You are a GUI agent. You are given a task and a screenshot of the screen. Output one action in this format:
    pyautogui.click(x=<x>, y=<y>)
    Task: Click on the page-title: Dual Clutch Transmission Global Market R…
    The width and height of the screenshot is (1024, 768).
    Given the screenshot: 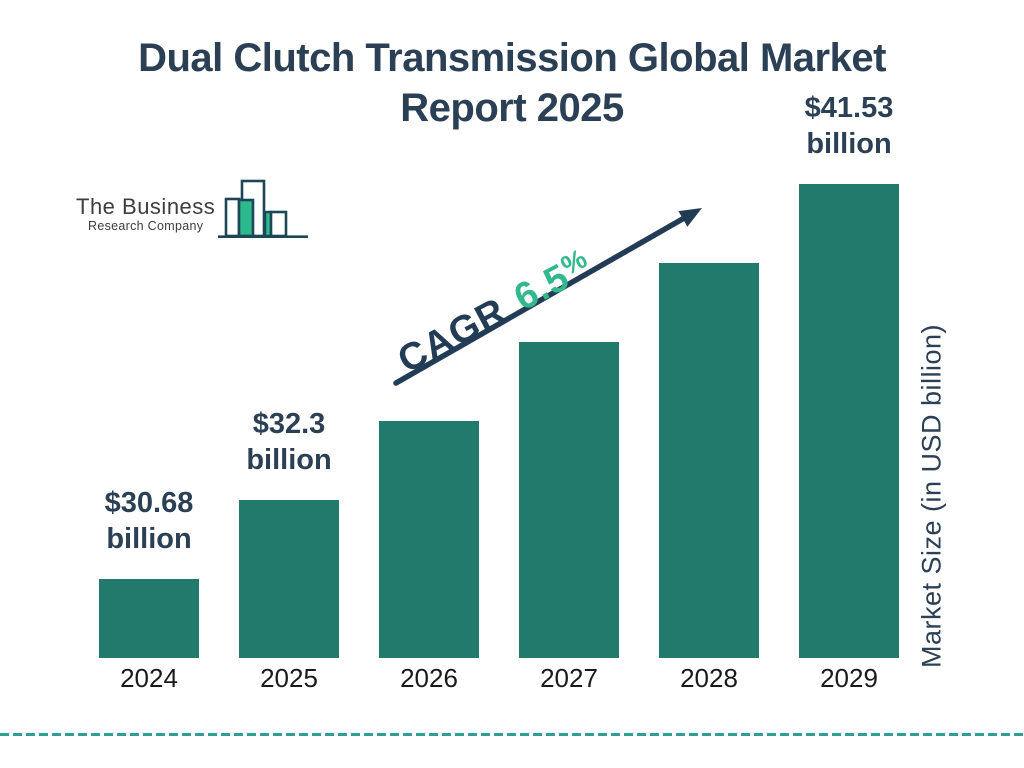 What is the action you would take?
    pyautogui.click(x=512, y=83)
    